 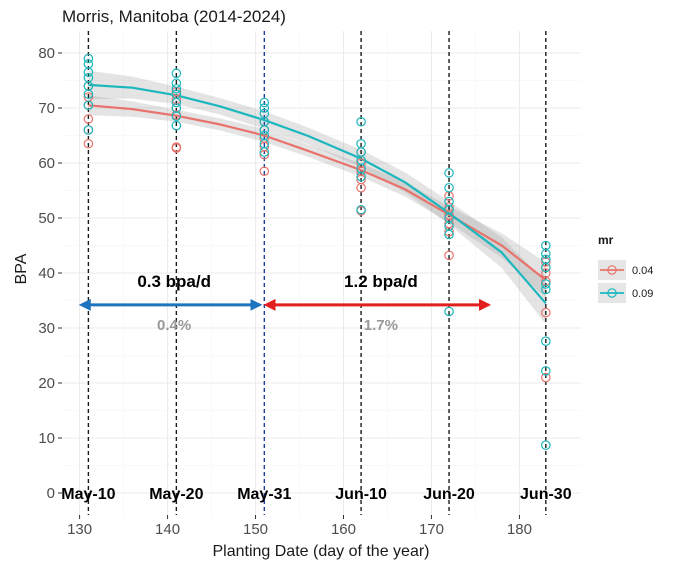 What do you see at coordinates (46, 328) in the screenshot?
I see `y-tick-label: 30` at bounding box center [46, 328].